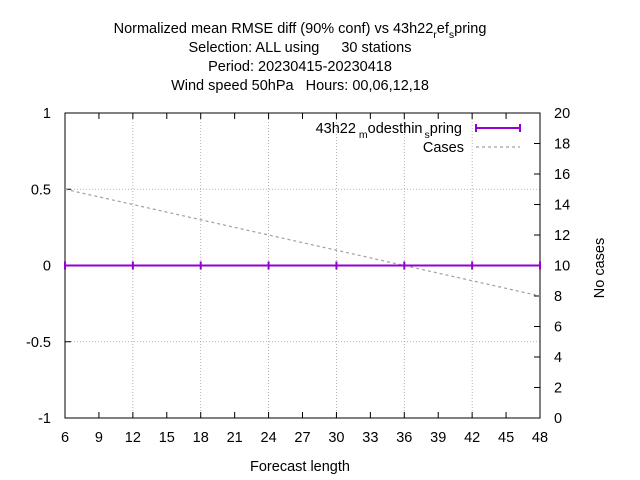 The image size is (640, 480). What do you see at coordinates (302, 438) in the screenshot?
I see `x-tick-label: 27` at bounding box center [302, 438].